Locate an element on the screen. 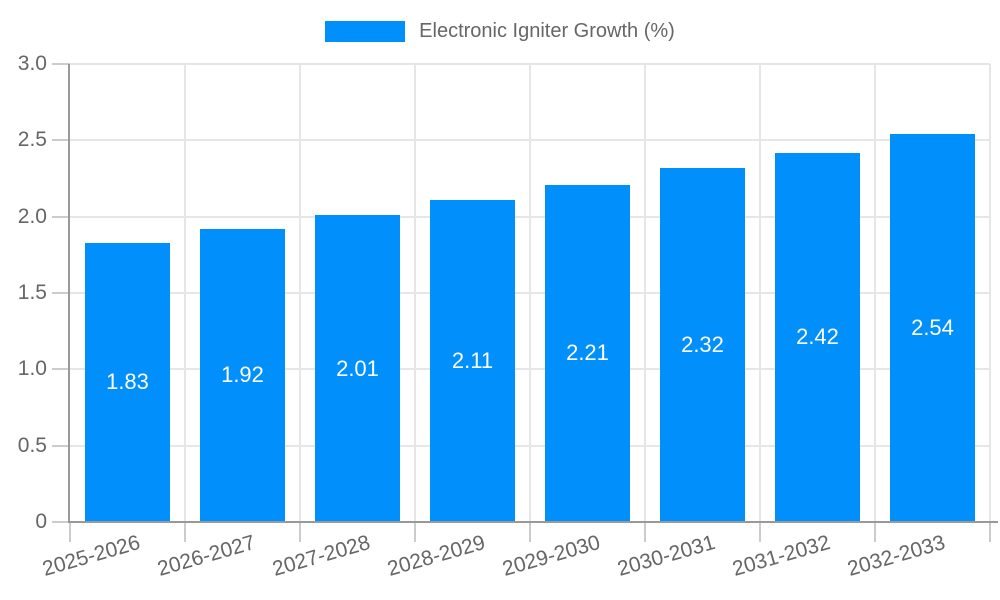 This screenshot has height=600, width=1000. x-axis-label: 2029-2030 is located at coordinates (551, 556).